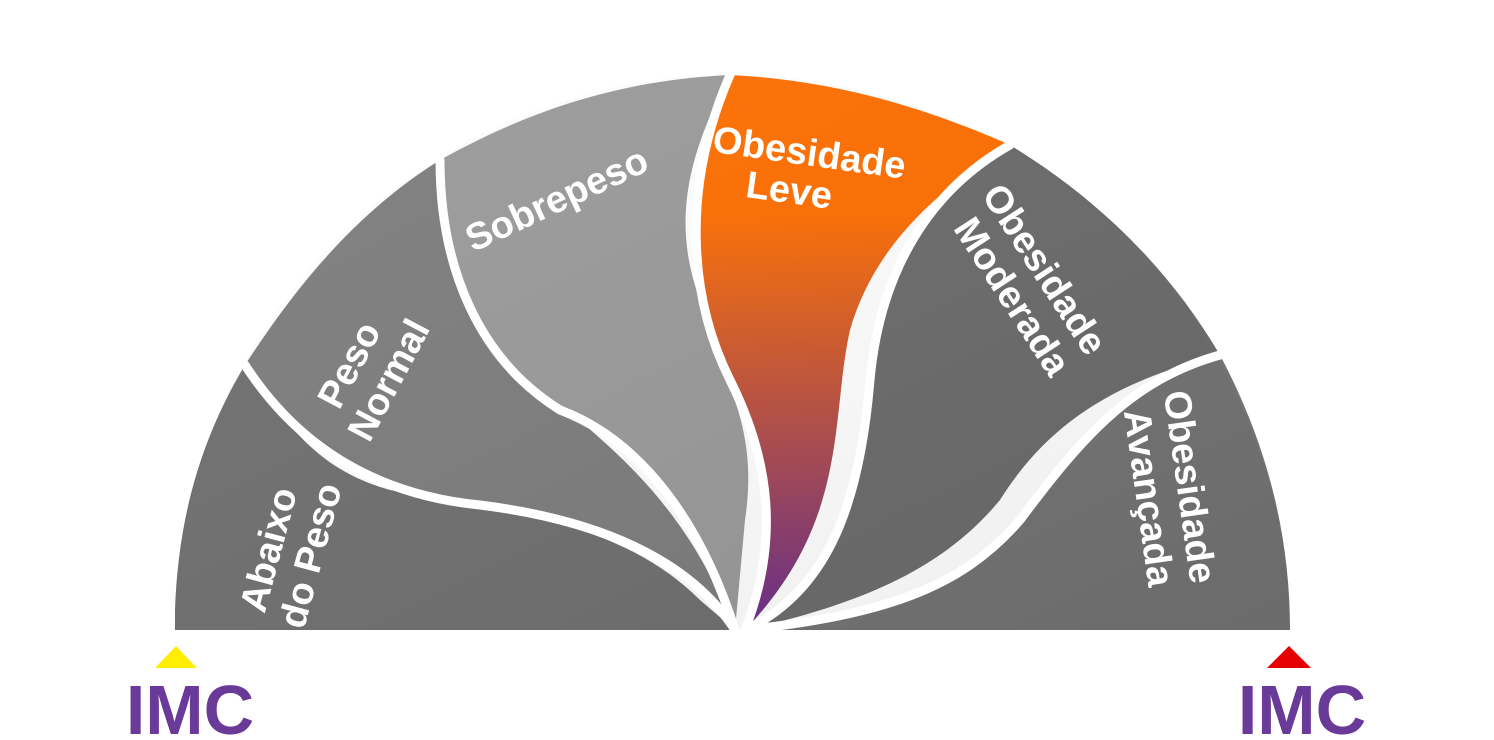  Describe the element at coordinates (176, 657) in the screenshot. I see `yellow-triangle-icon` at that location.